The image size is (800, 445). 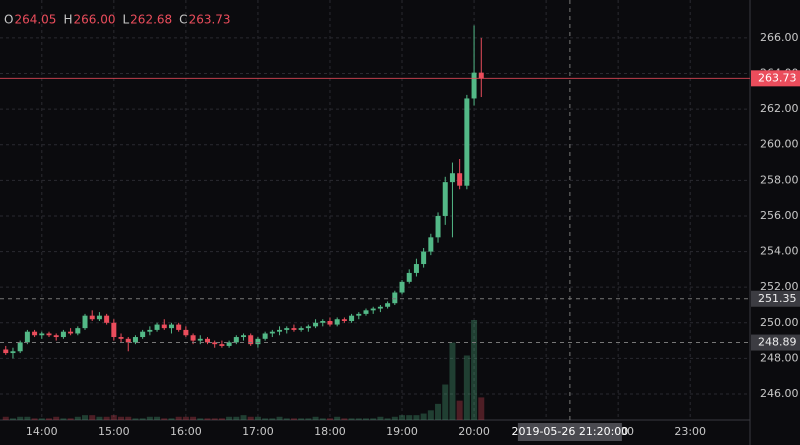 I want to click on y-tick-label: 262.00, so click(x=779, y=108).